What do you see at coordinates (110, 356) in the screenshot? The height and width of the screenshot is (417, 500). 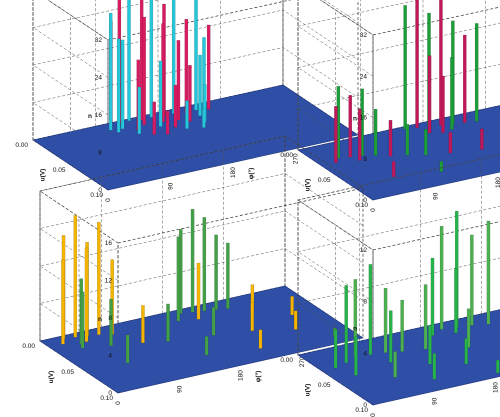 I see `z-tick-label: 4` at bounding box center [110, 356].